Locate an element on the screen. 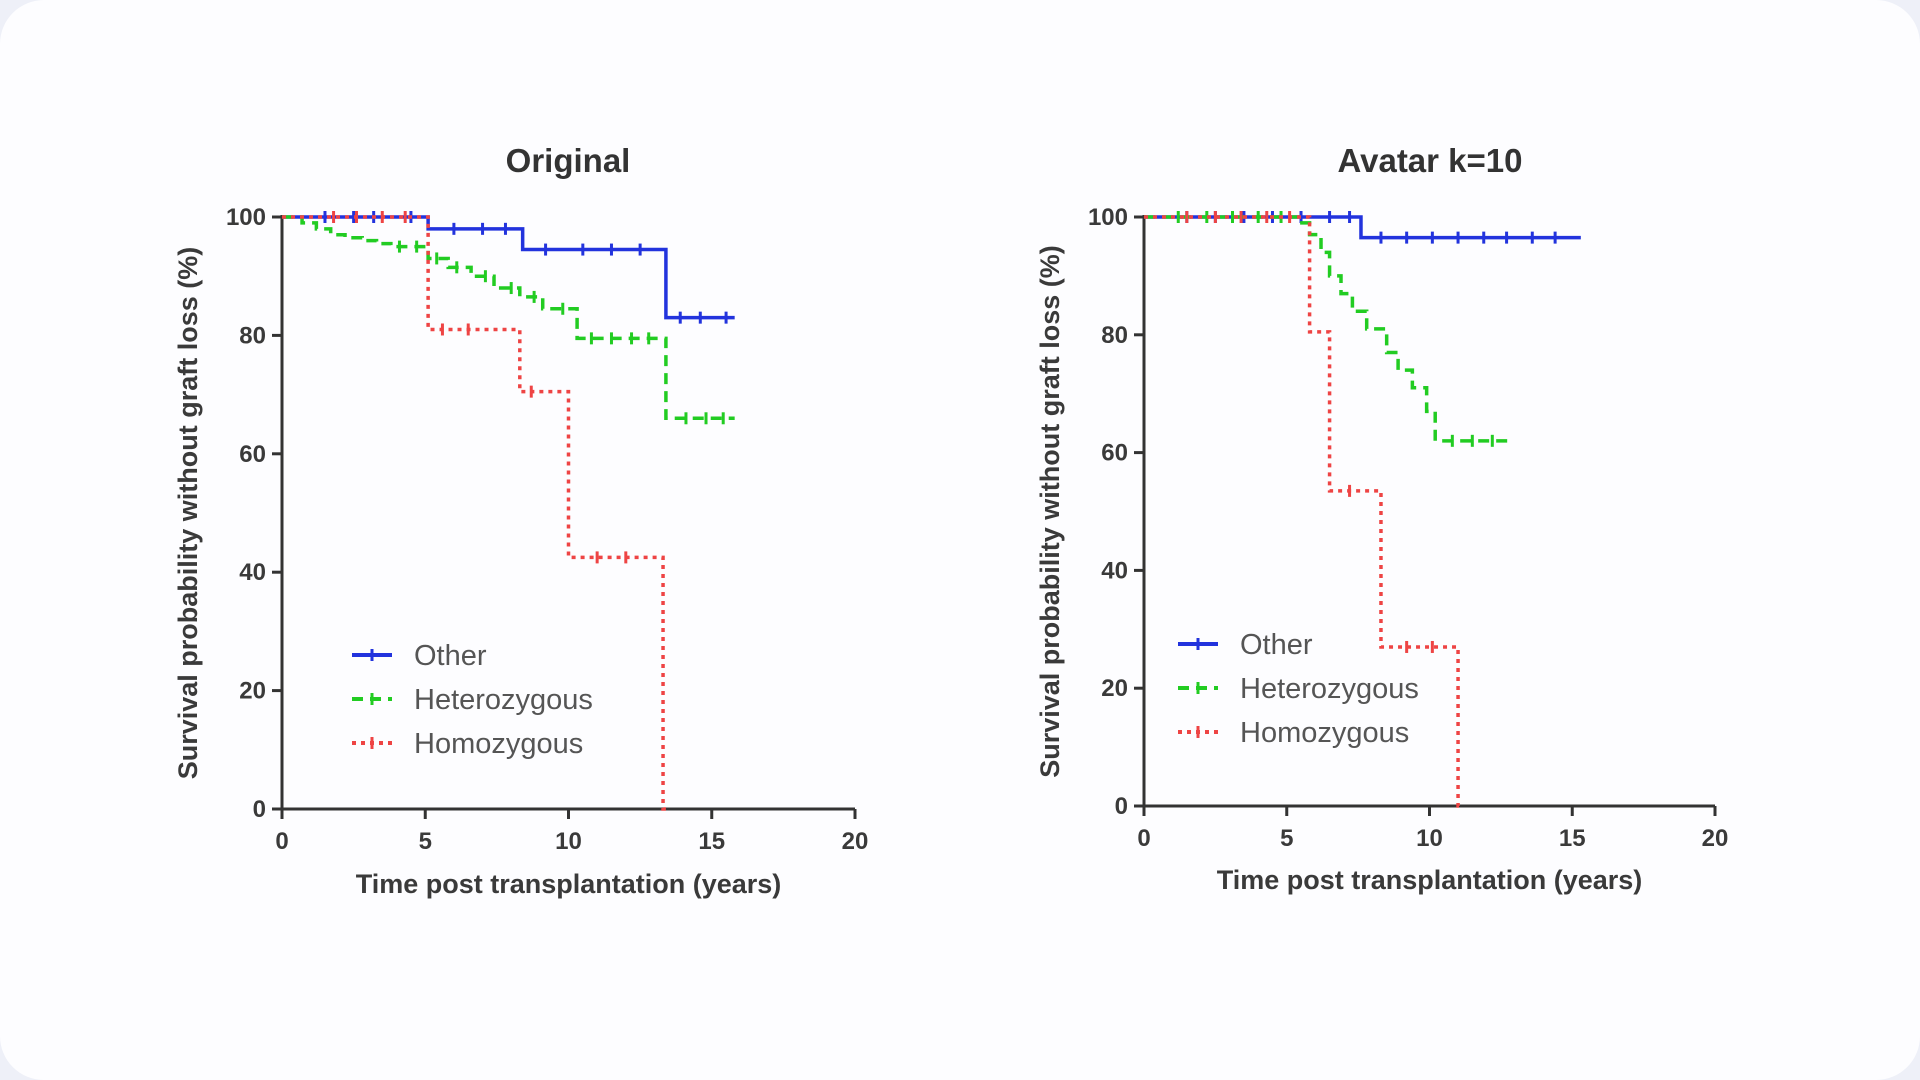 This screenshot has width=1920, height=1080. chart-title: Original is located at coordinates (568, 160).